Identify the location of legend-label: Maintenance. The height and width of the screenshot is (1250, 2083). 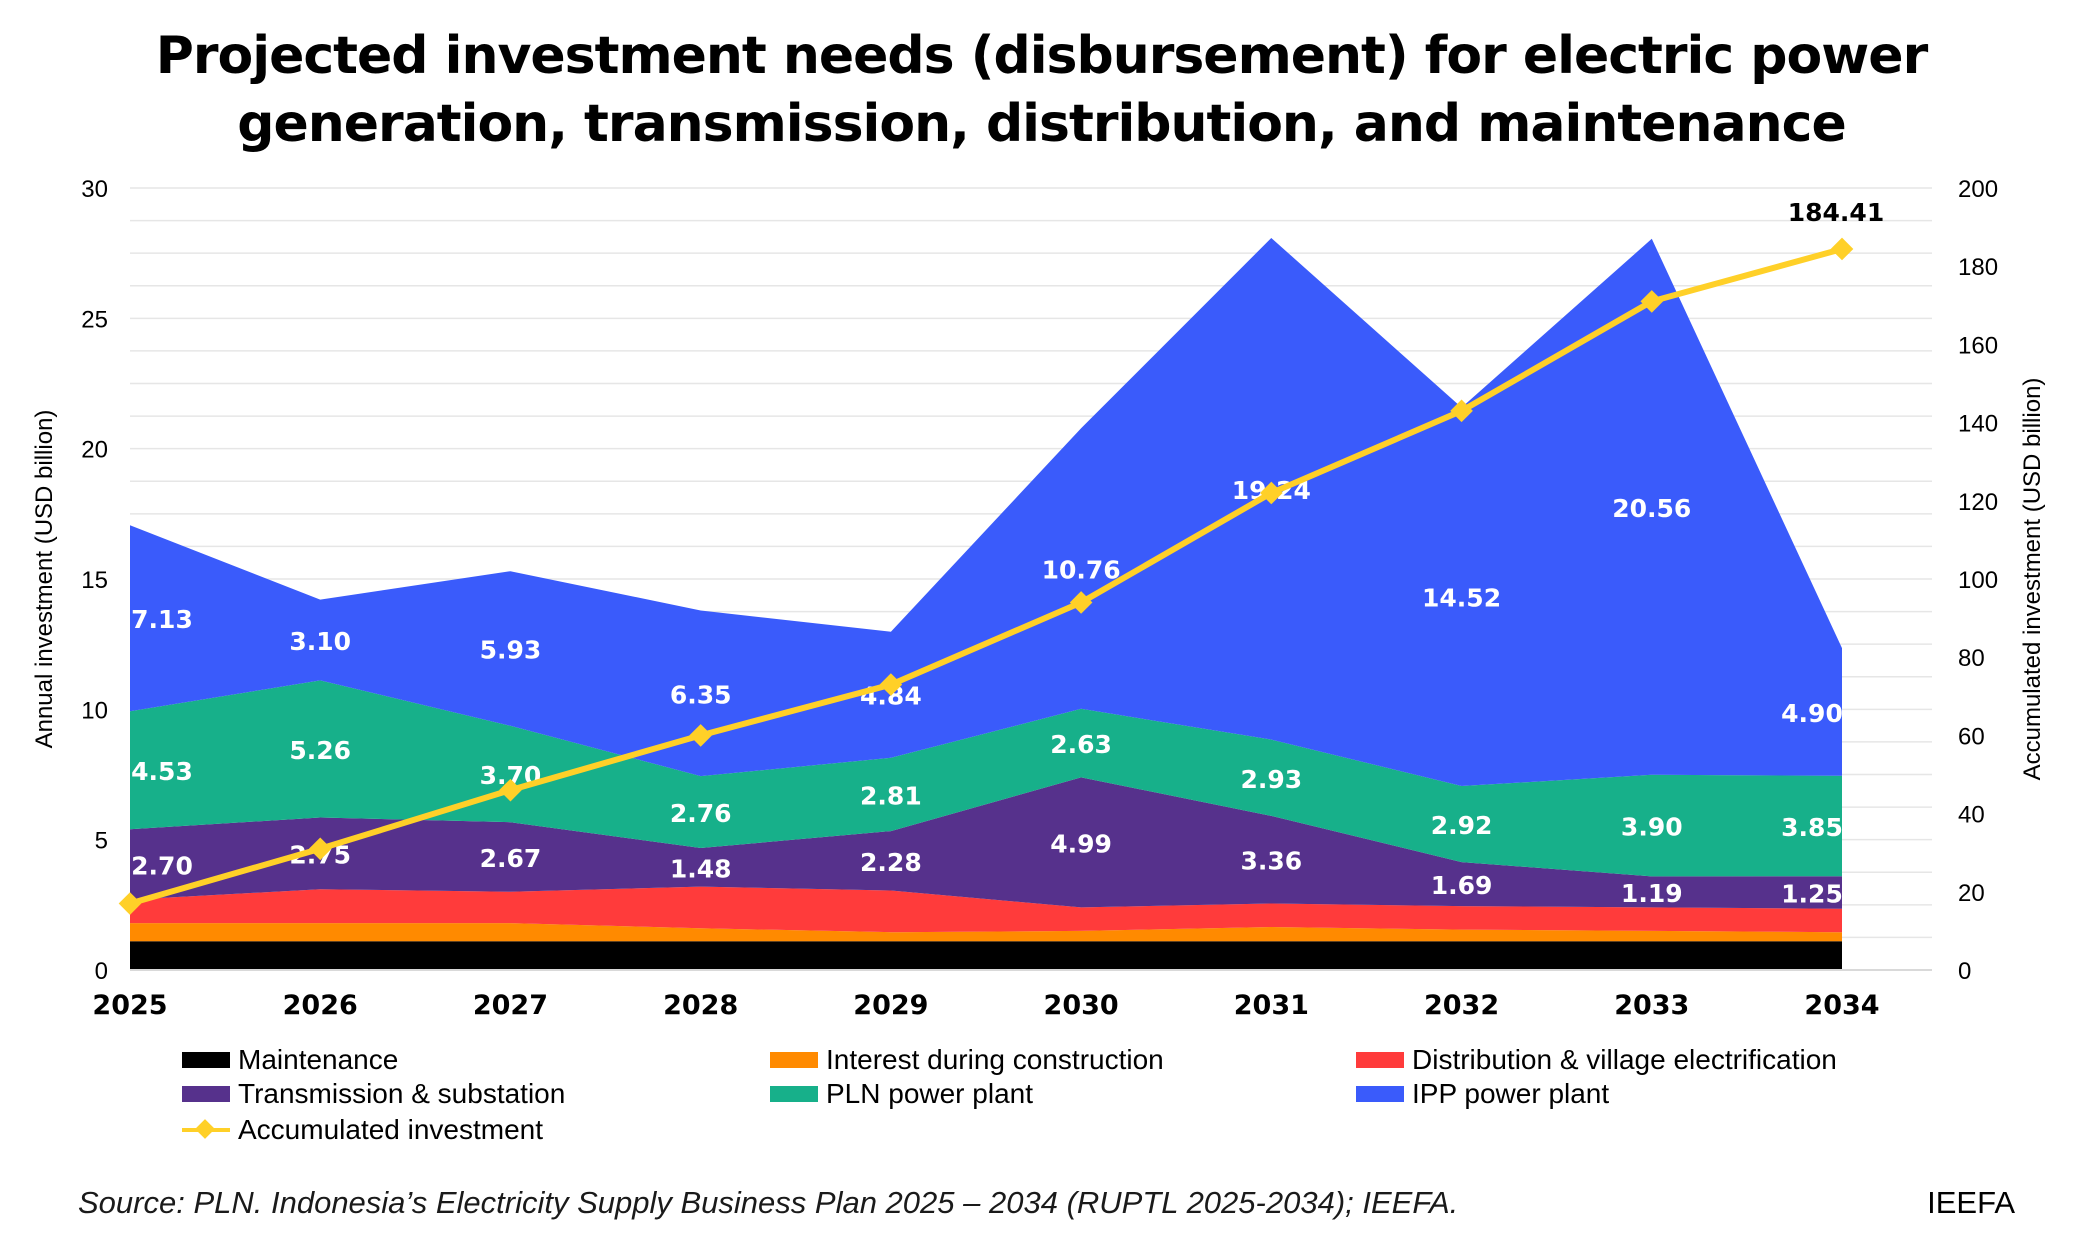
(318, 1059).